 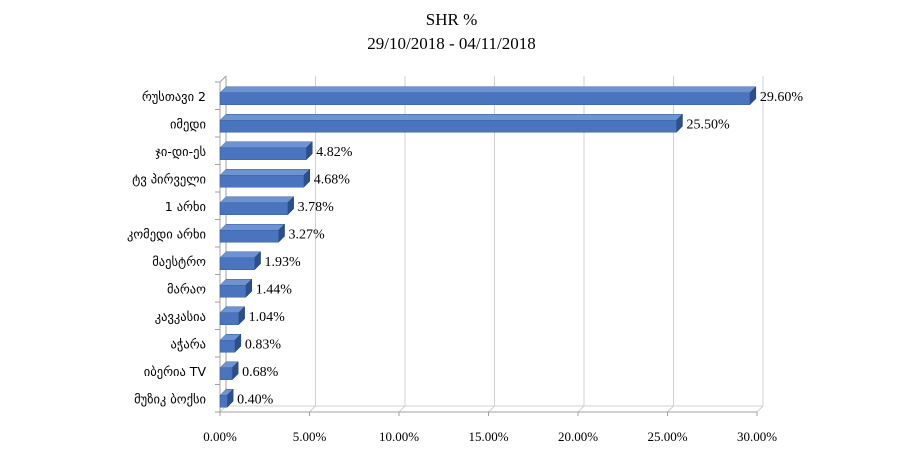 What do you see at coordinates (274, 289) in the screenshot?
I see `data-label: 1.44%` at bounding box center [274, 289].